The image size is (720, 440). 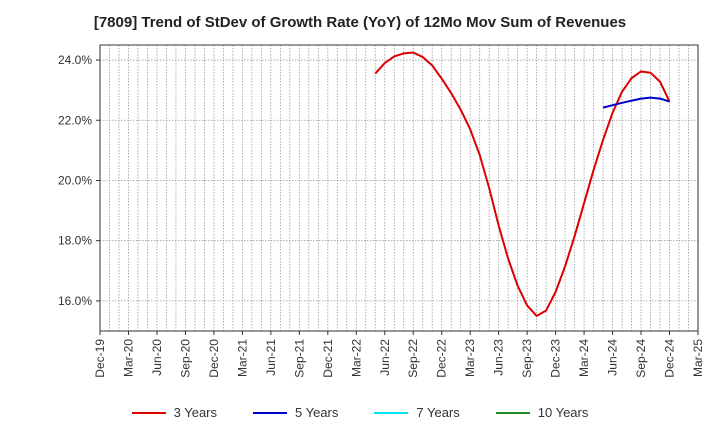 I want to click on x-tick-label: Dec-22, so click(x=442, y=358).